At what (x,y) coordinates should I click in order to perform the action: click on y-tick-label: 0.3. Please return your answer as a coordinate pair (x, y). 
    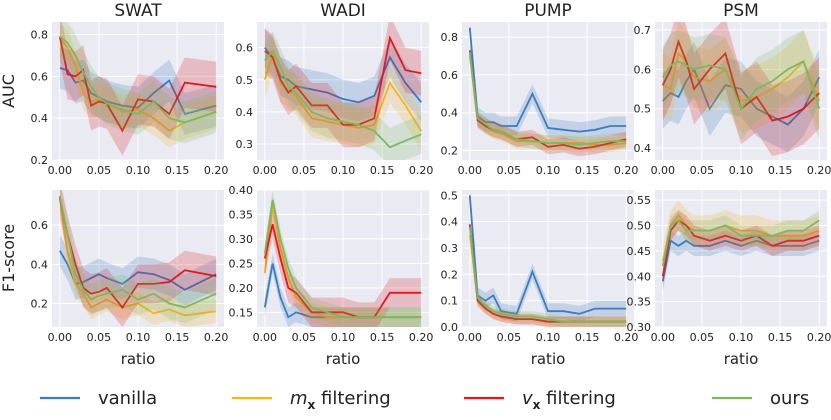
    Looking at the image, I should click on (245, 144).